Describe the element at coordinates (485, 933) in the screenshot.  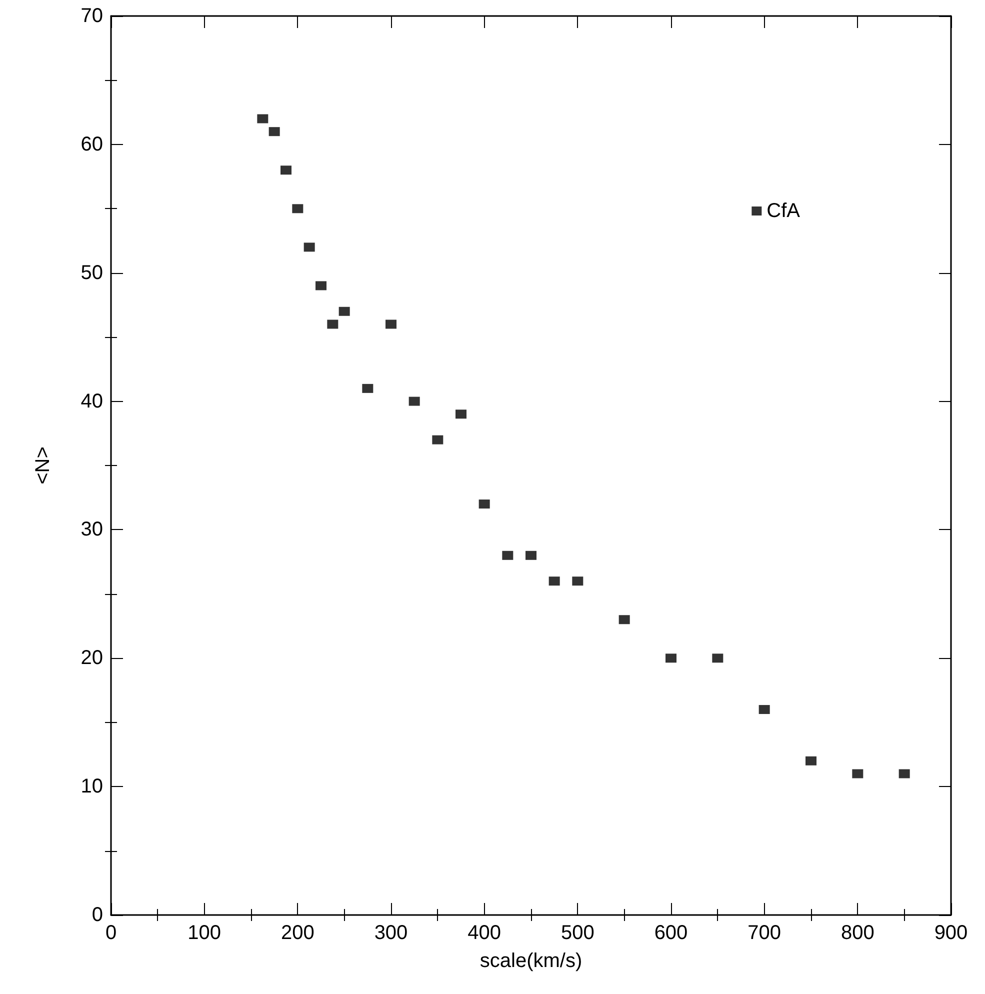
I see `x-tick-label: 400` at that location.